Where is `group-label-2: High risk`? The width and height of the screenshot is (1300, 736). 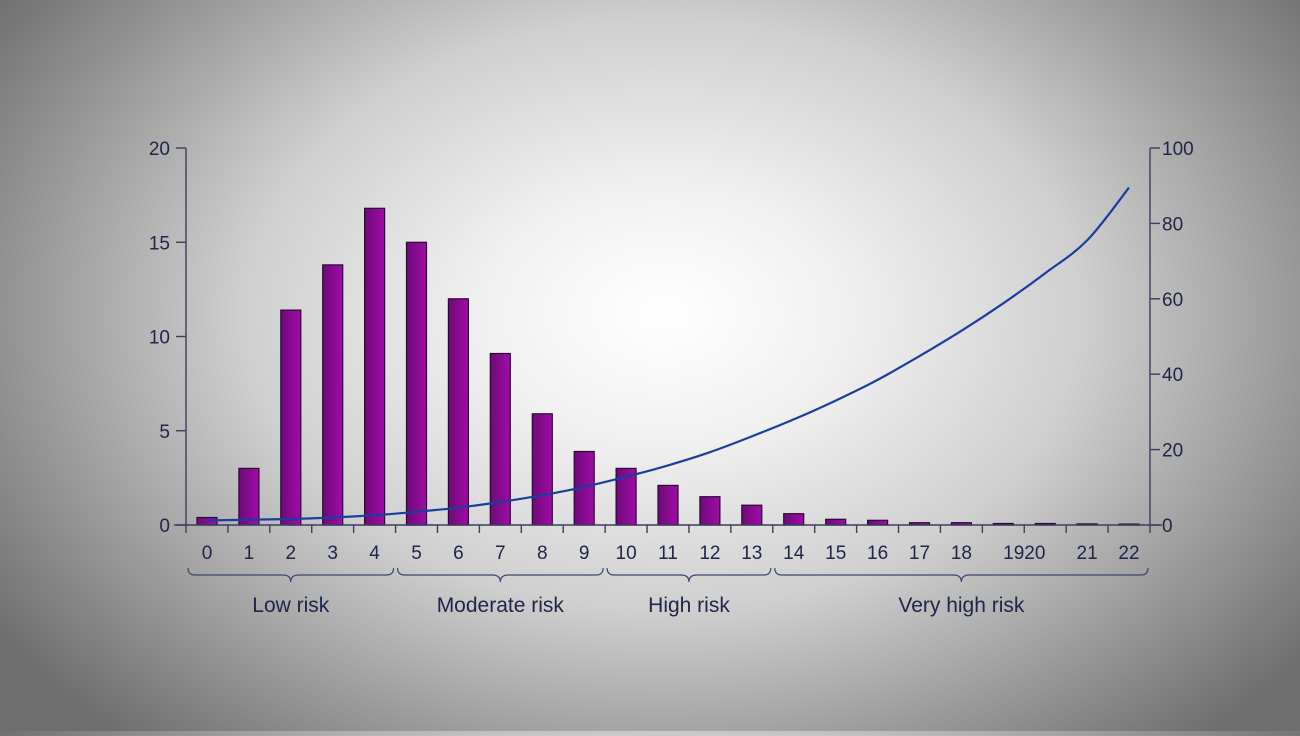
group-label-2: High risk is located at coordinates (689, 605).